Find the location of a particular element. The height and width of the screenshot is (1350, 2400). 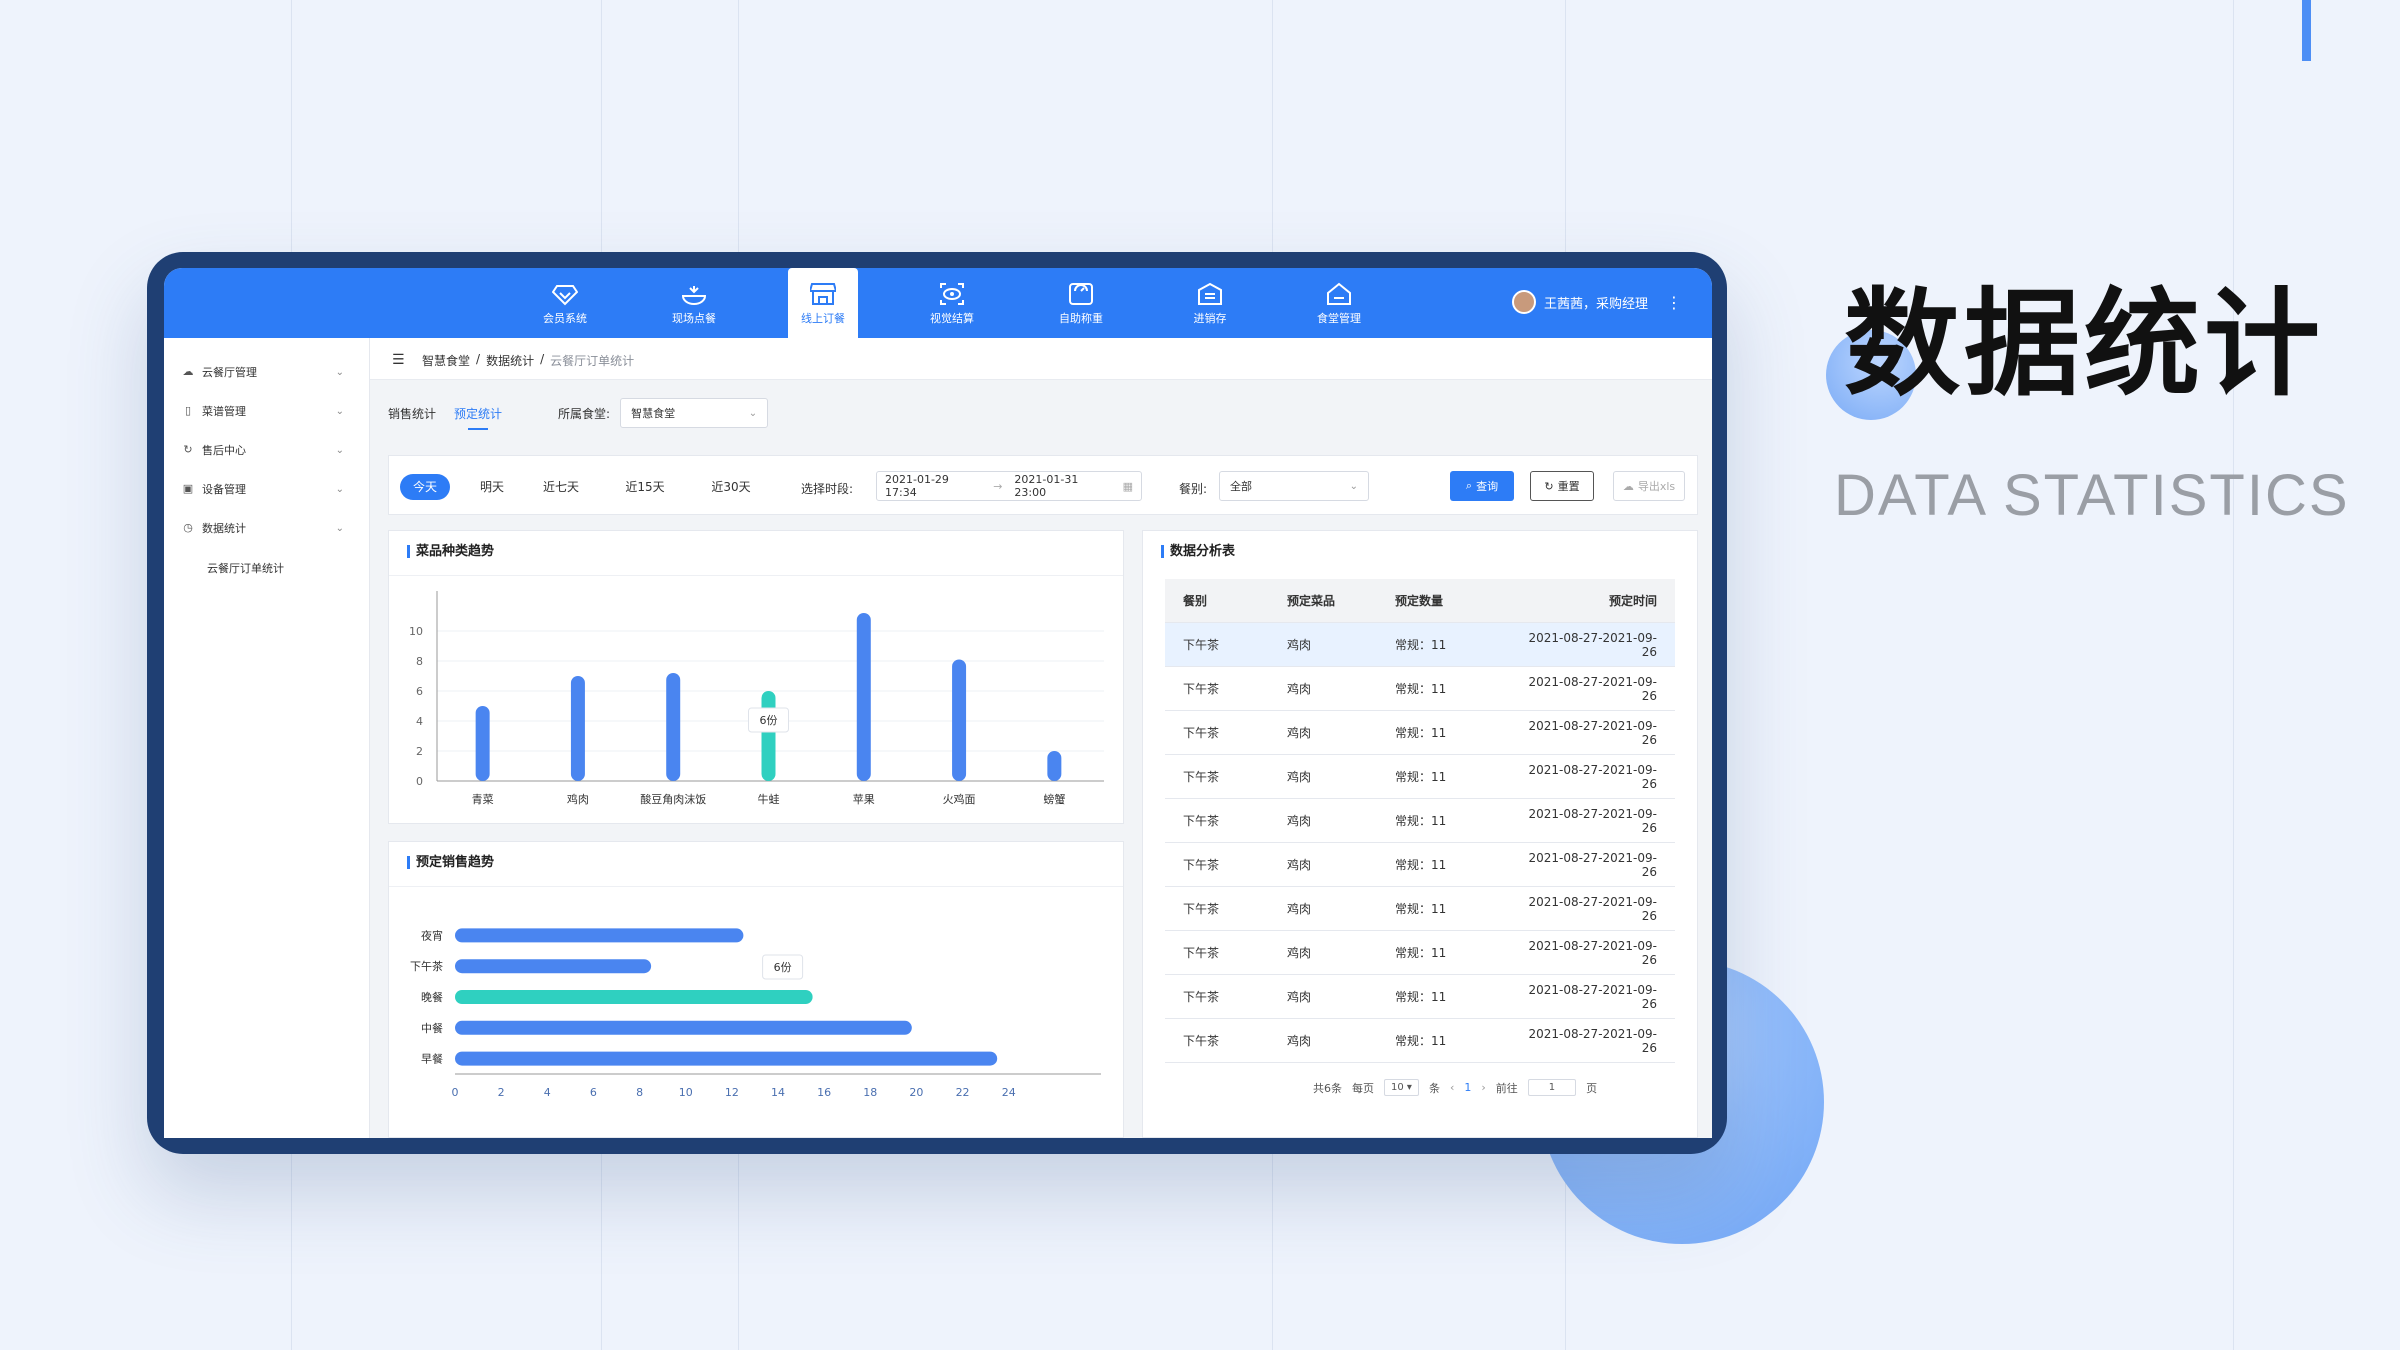

quick-today-button: 今天 is located at coordinates (425, 487).